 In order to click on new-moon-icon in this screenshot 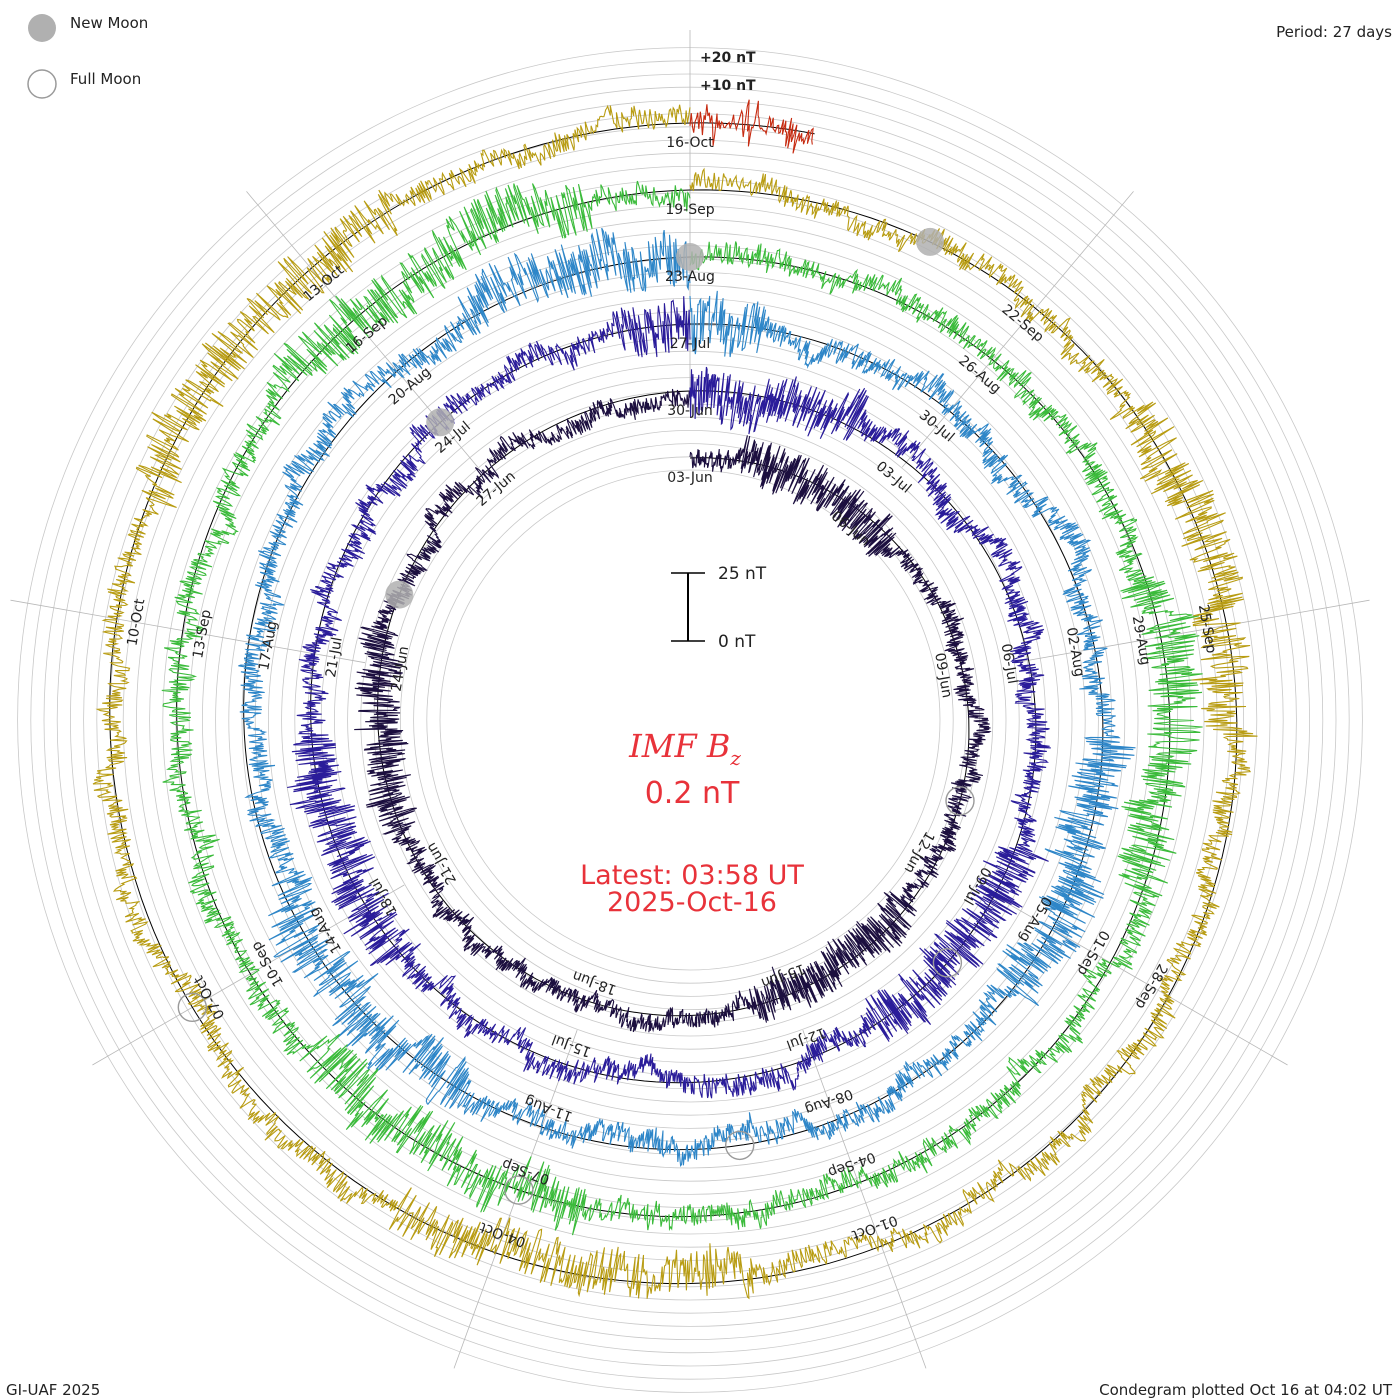, I will do `click(42, 28)`.